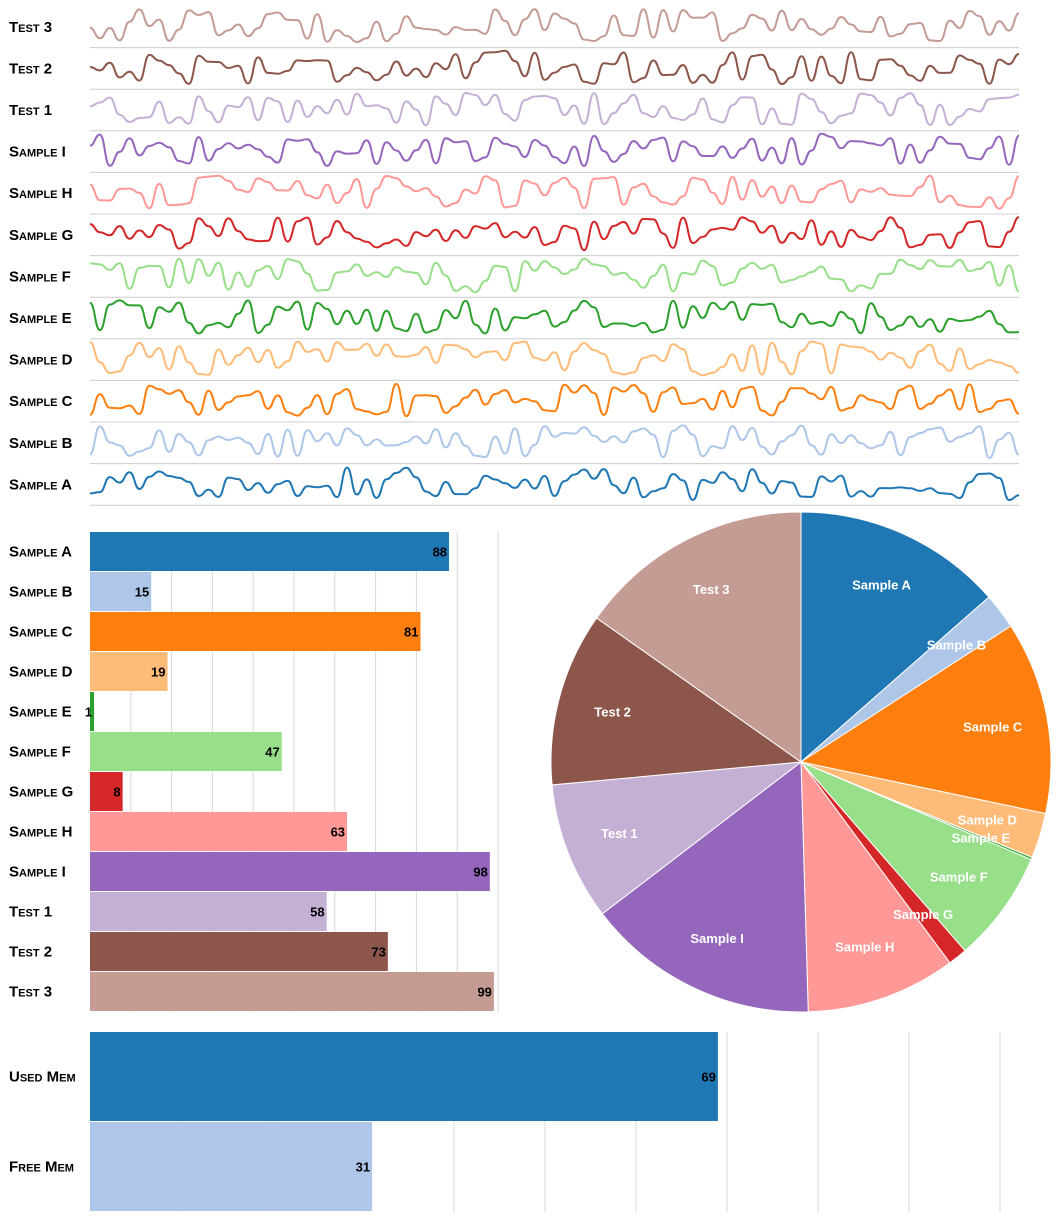  I want to click on bar-sample-h, so click(219, 831).